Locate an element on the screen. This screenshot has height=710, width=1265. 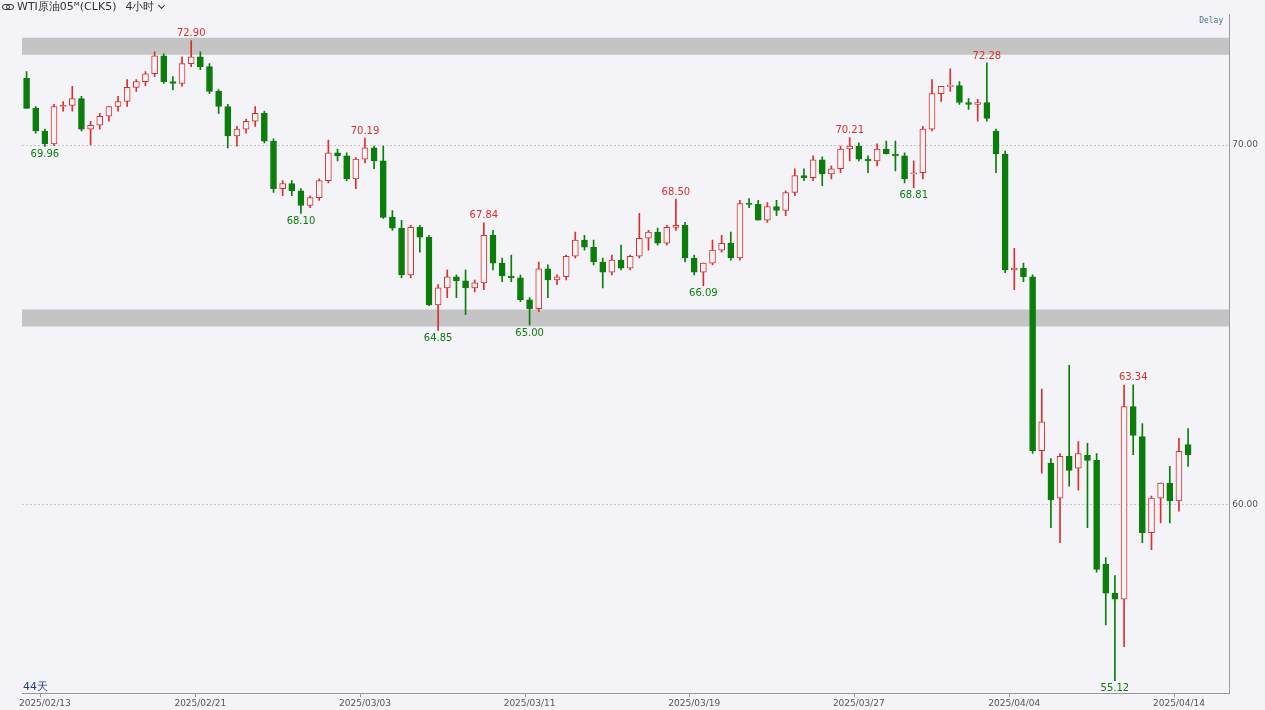
x-tick-label: 2025/02/13 is located at coordinates (44, 702).